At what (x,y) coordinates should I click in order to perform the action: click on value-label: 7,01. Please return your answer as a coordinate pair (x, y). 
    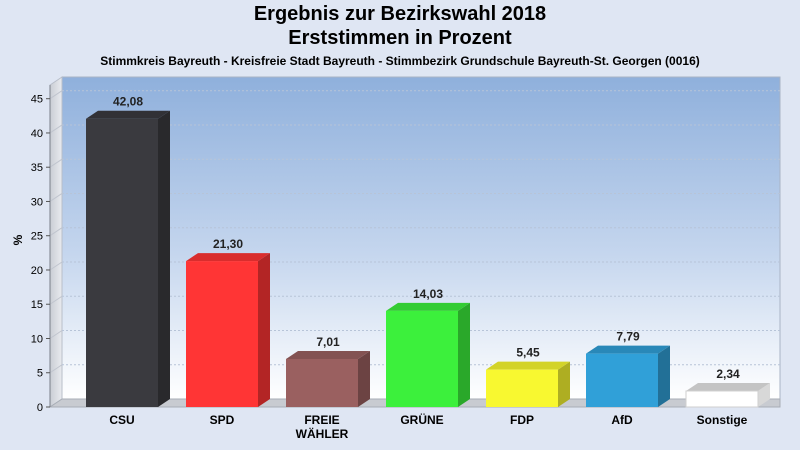
    Looking at the image, I should click on (328, 342).